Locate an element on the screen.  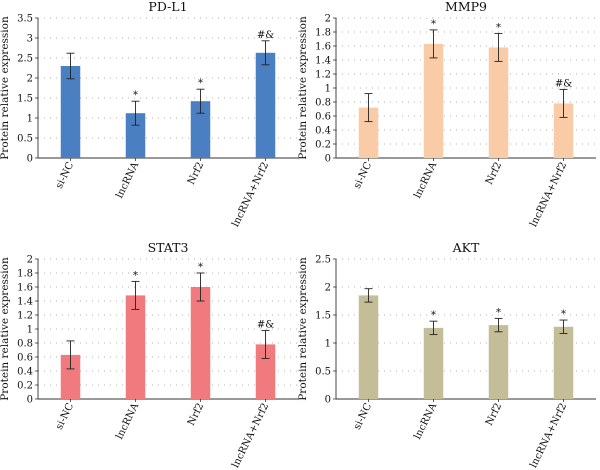
chart-title: STAT3 is located at coordinates (168, 247).